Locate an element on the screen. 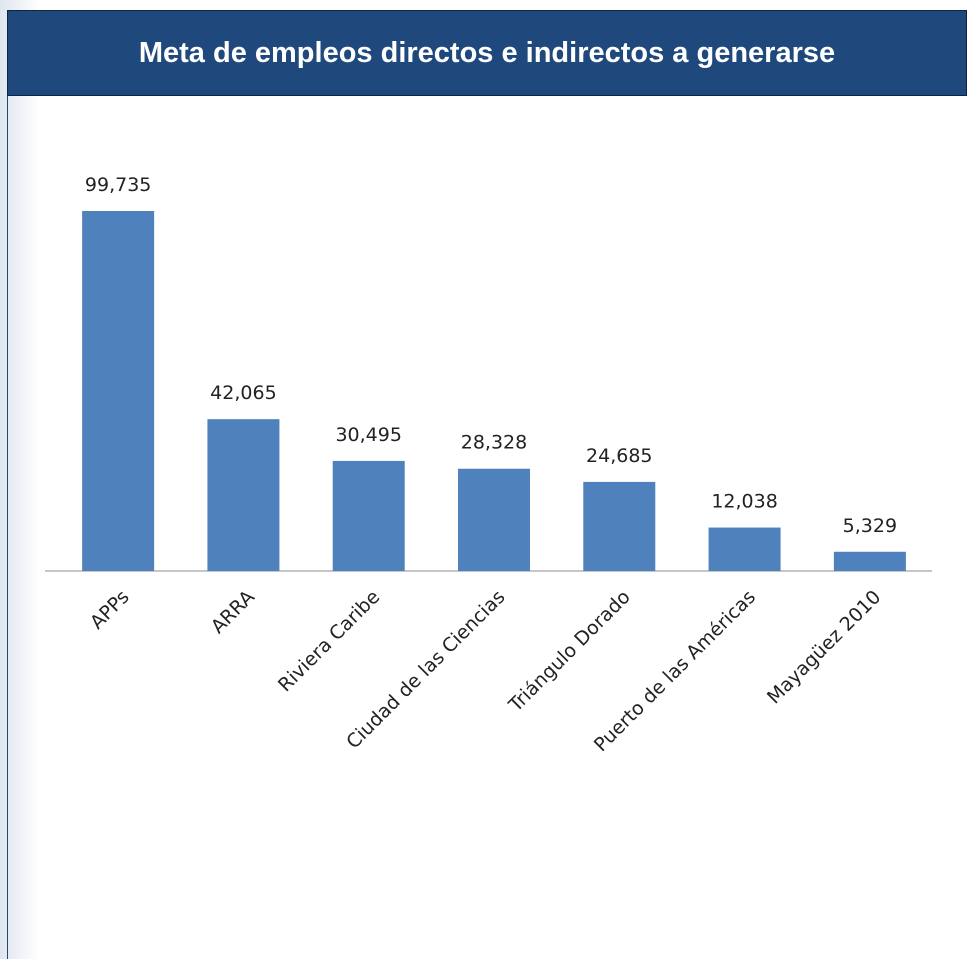 The width and height of the screenshot is (967, 959). x-tick-label: Mayagüez 2010 is located at coordinates (824, 647).